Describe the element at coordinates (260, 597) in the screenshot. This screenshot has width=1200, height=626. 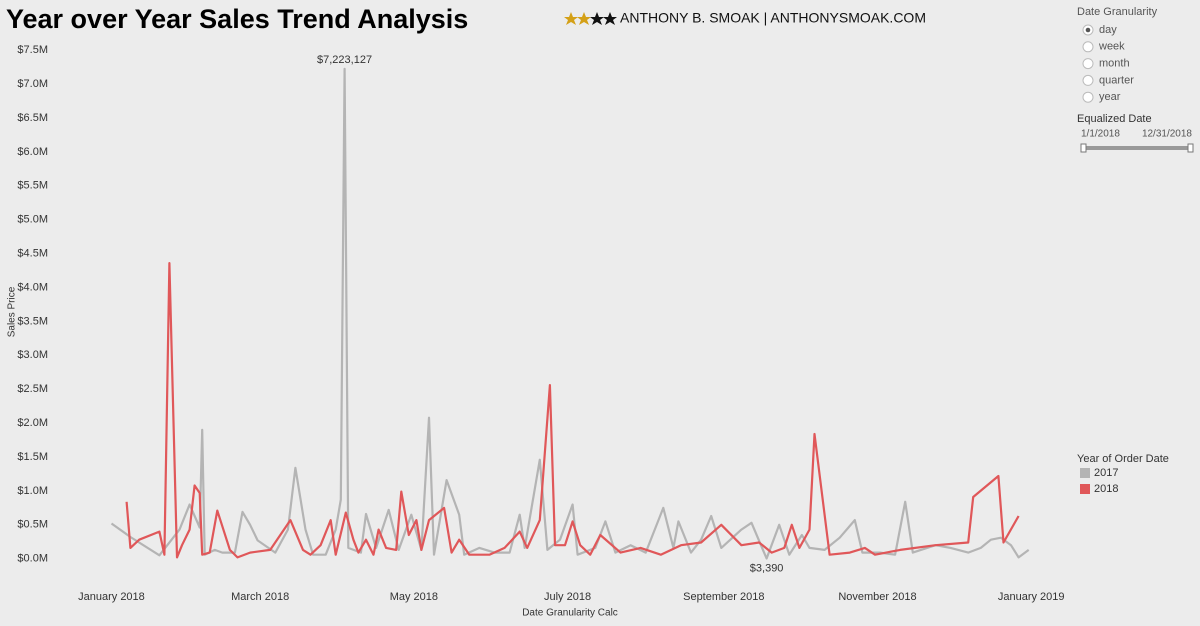
I see `x-tick-label: March 2018` at that location.